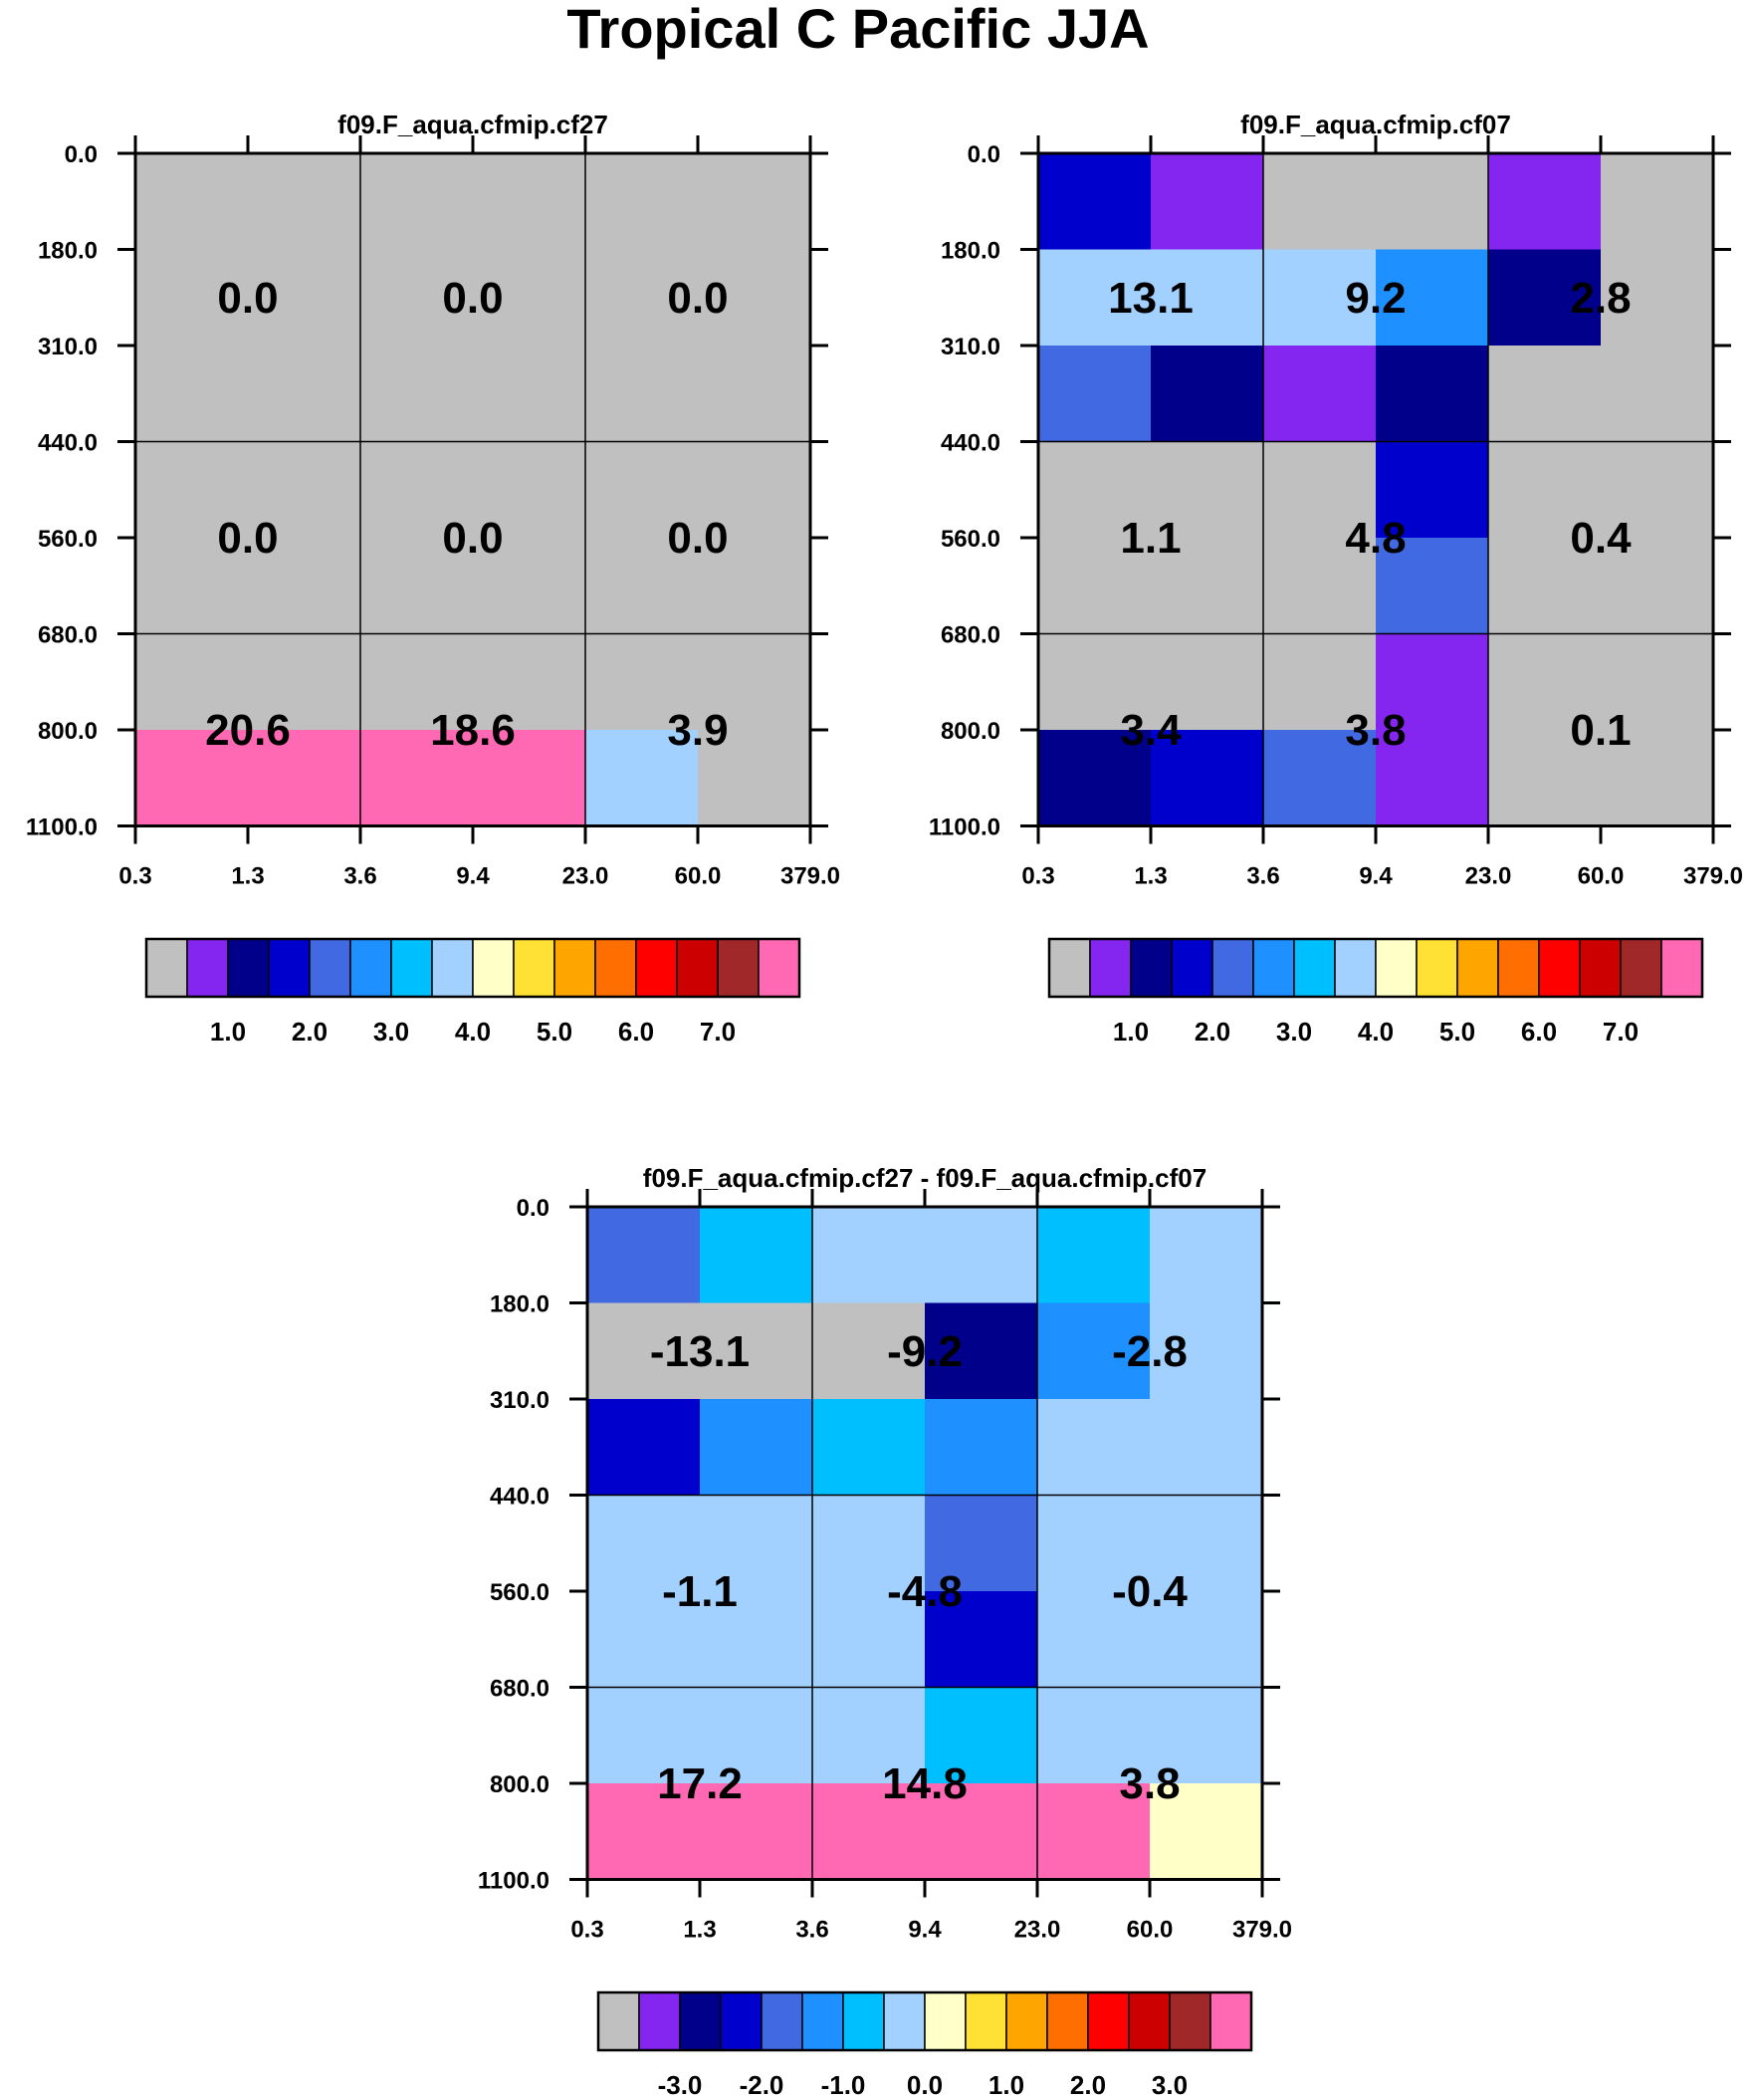  I want to click on colorbar-label-cf27-3: 4.0, so click(473, 1032).